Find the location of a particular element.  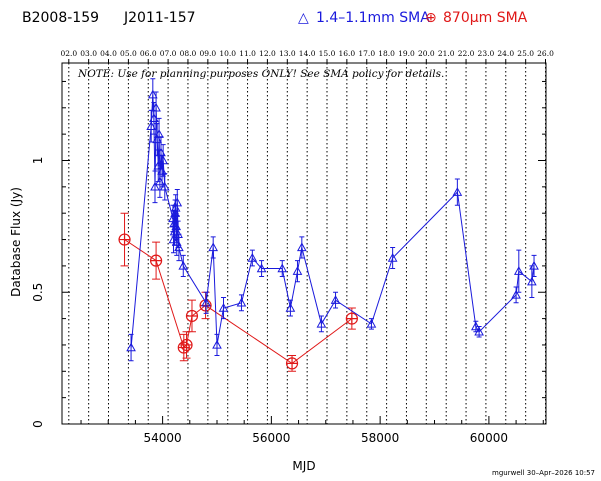

y-tick-label: 0.5 is located at coordinates (38, 292).